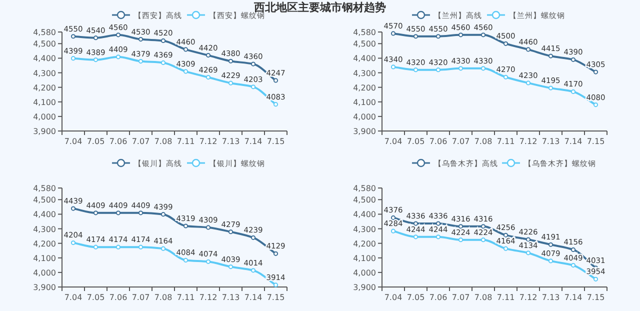 The height and width of the screenshot is (311, 640). What do you see at coordinates (44, 200) in the screenshot?
I see `y-tick-label: 4,500` at bounding box center [44, 200].